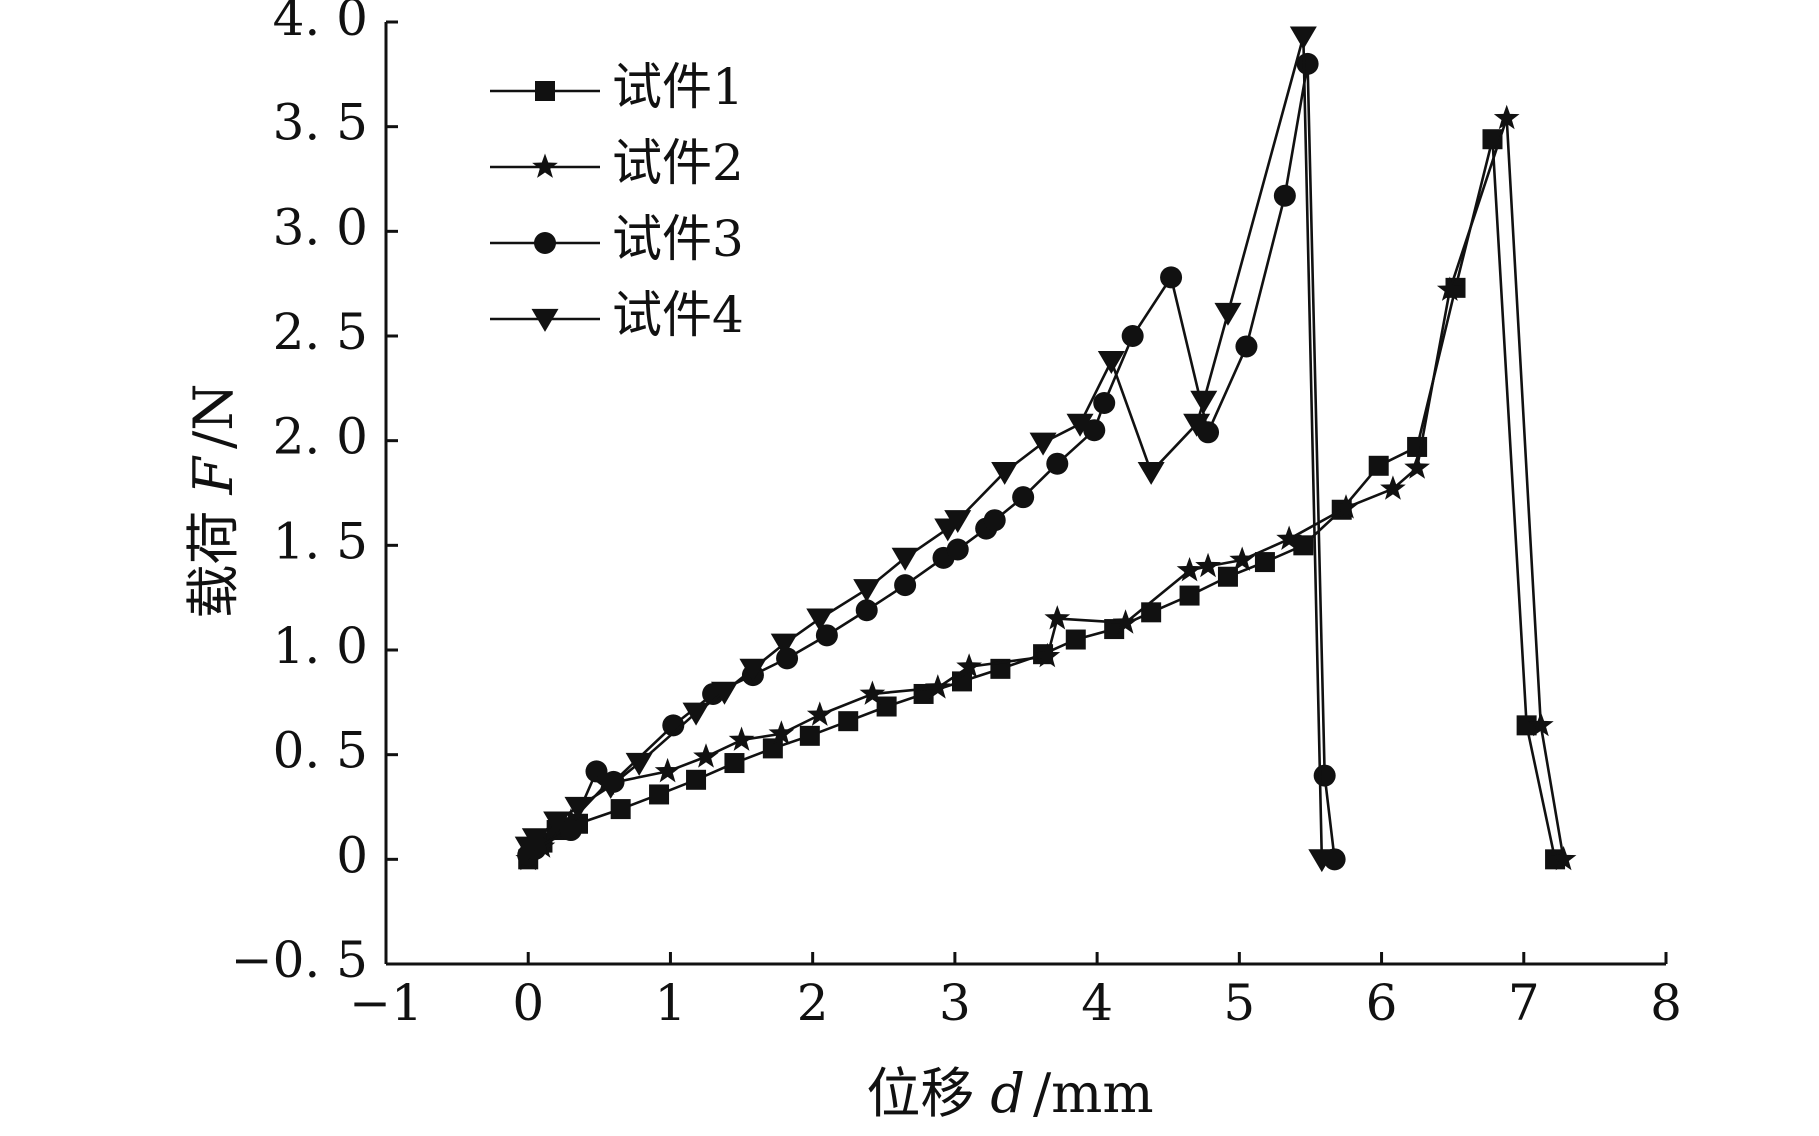 The width and height of the screenshot is (1819, 1136). What do you see at coordinates (1239, 1003) in the screenshot?
I see `x-tick-label: 5` at bounding box center [1239, 1003].